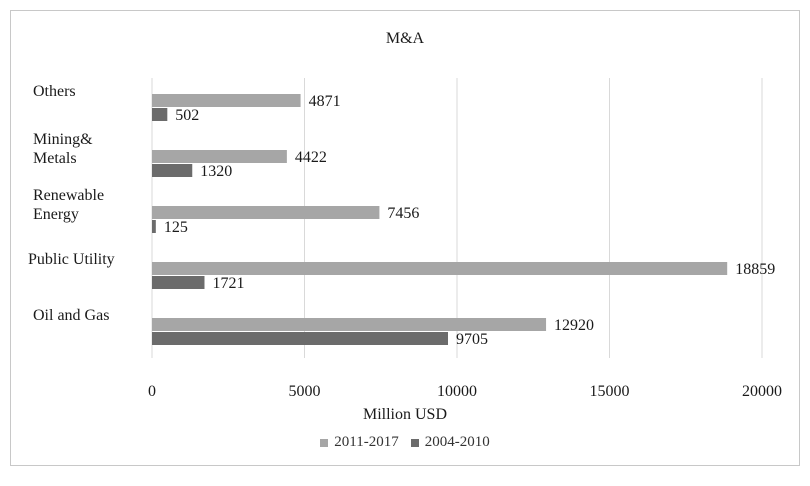  I want to click on data-label: 125, so click(176, 227).